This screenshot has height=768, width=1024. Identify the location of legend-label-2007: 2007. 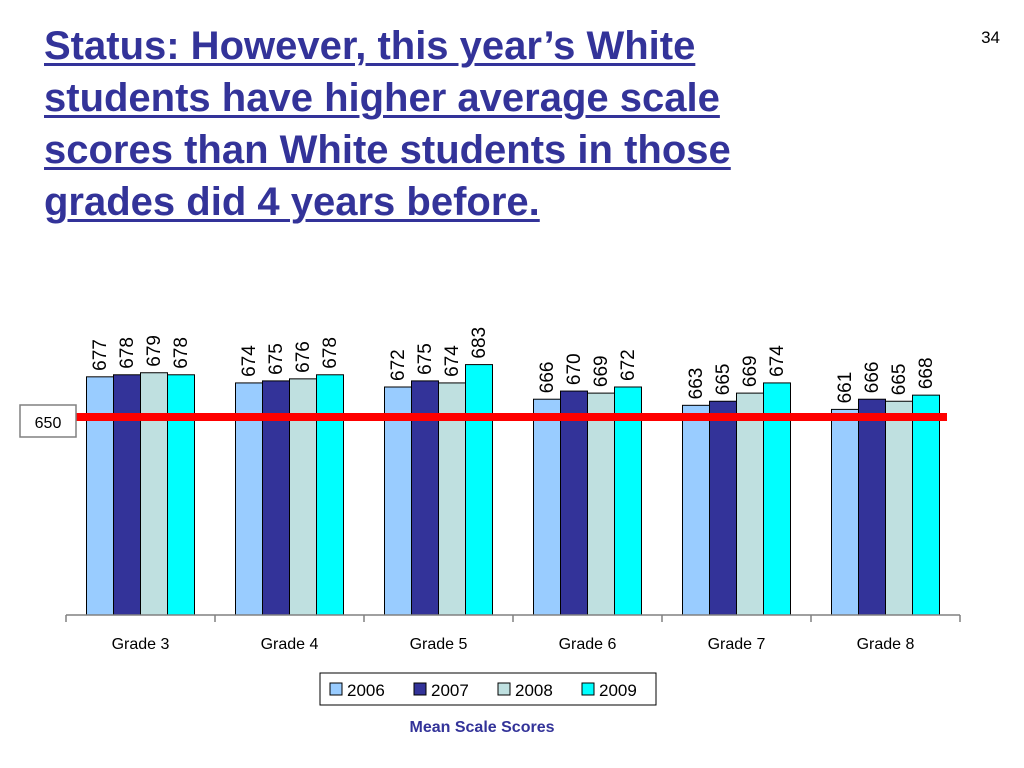
(450, 690).